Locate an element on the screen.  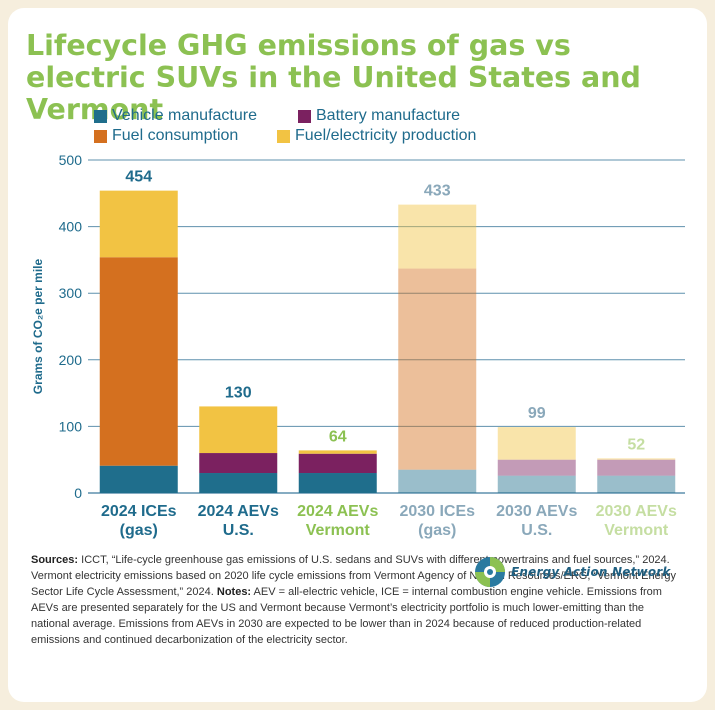
legend-item-production: Fuel/electricity production is located at coordinates (376, 136).